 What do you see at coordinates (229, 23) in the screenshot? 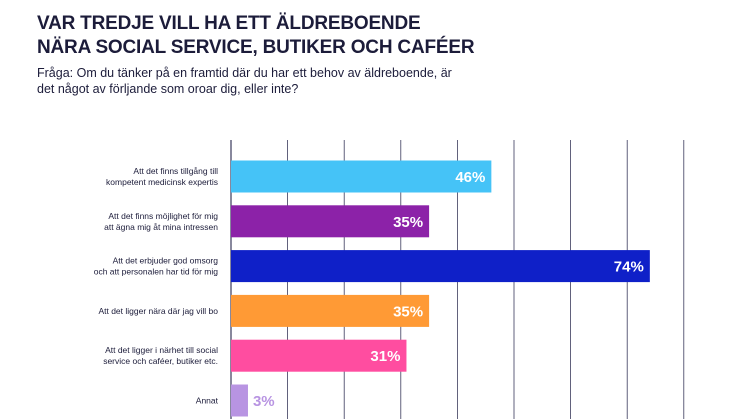
I see `chart-title-line-1: VAR TREDJE VILL HA ETT ÄLDREBOENDE` at bounding box center [229, 23].